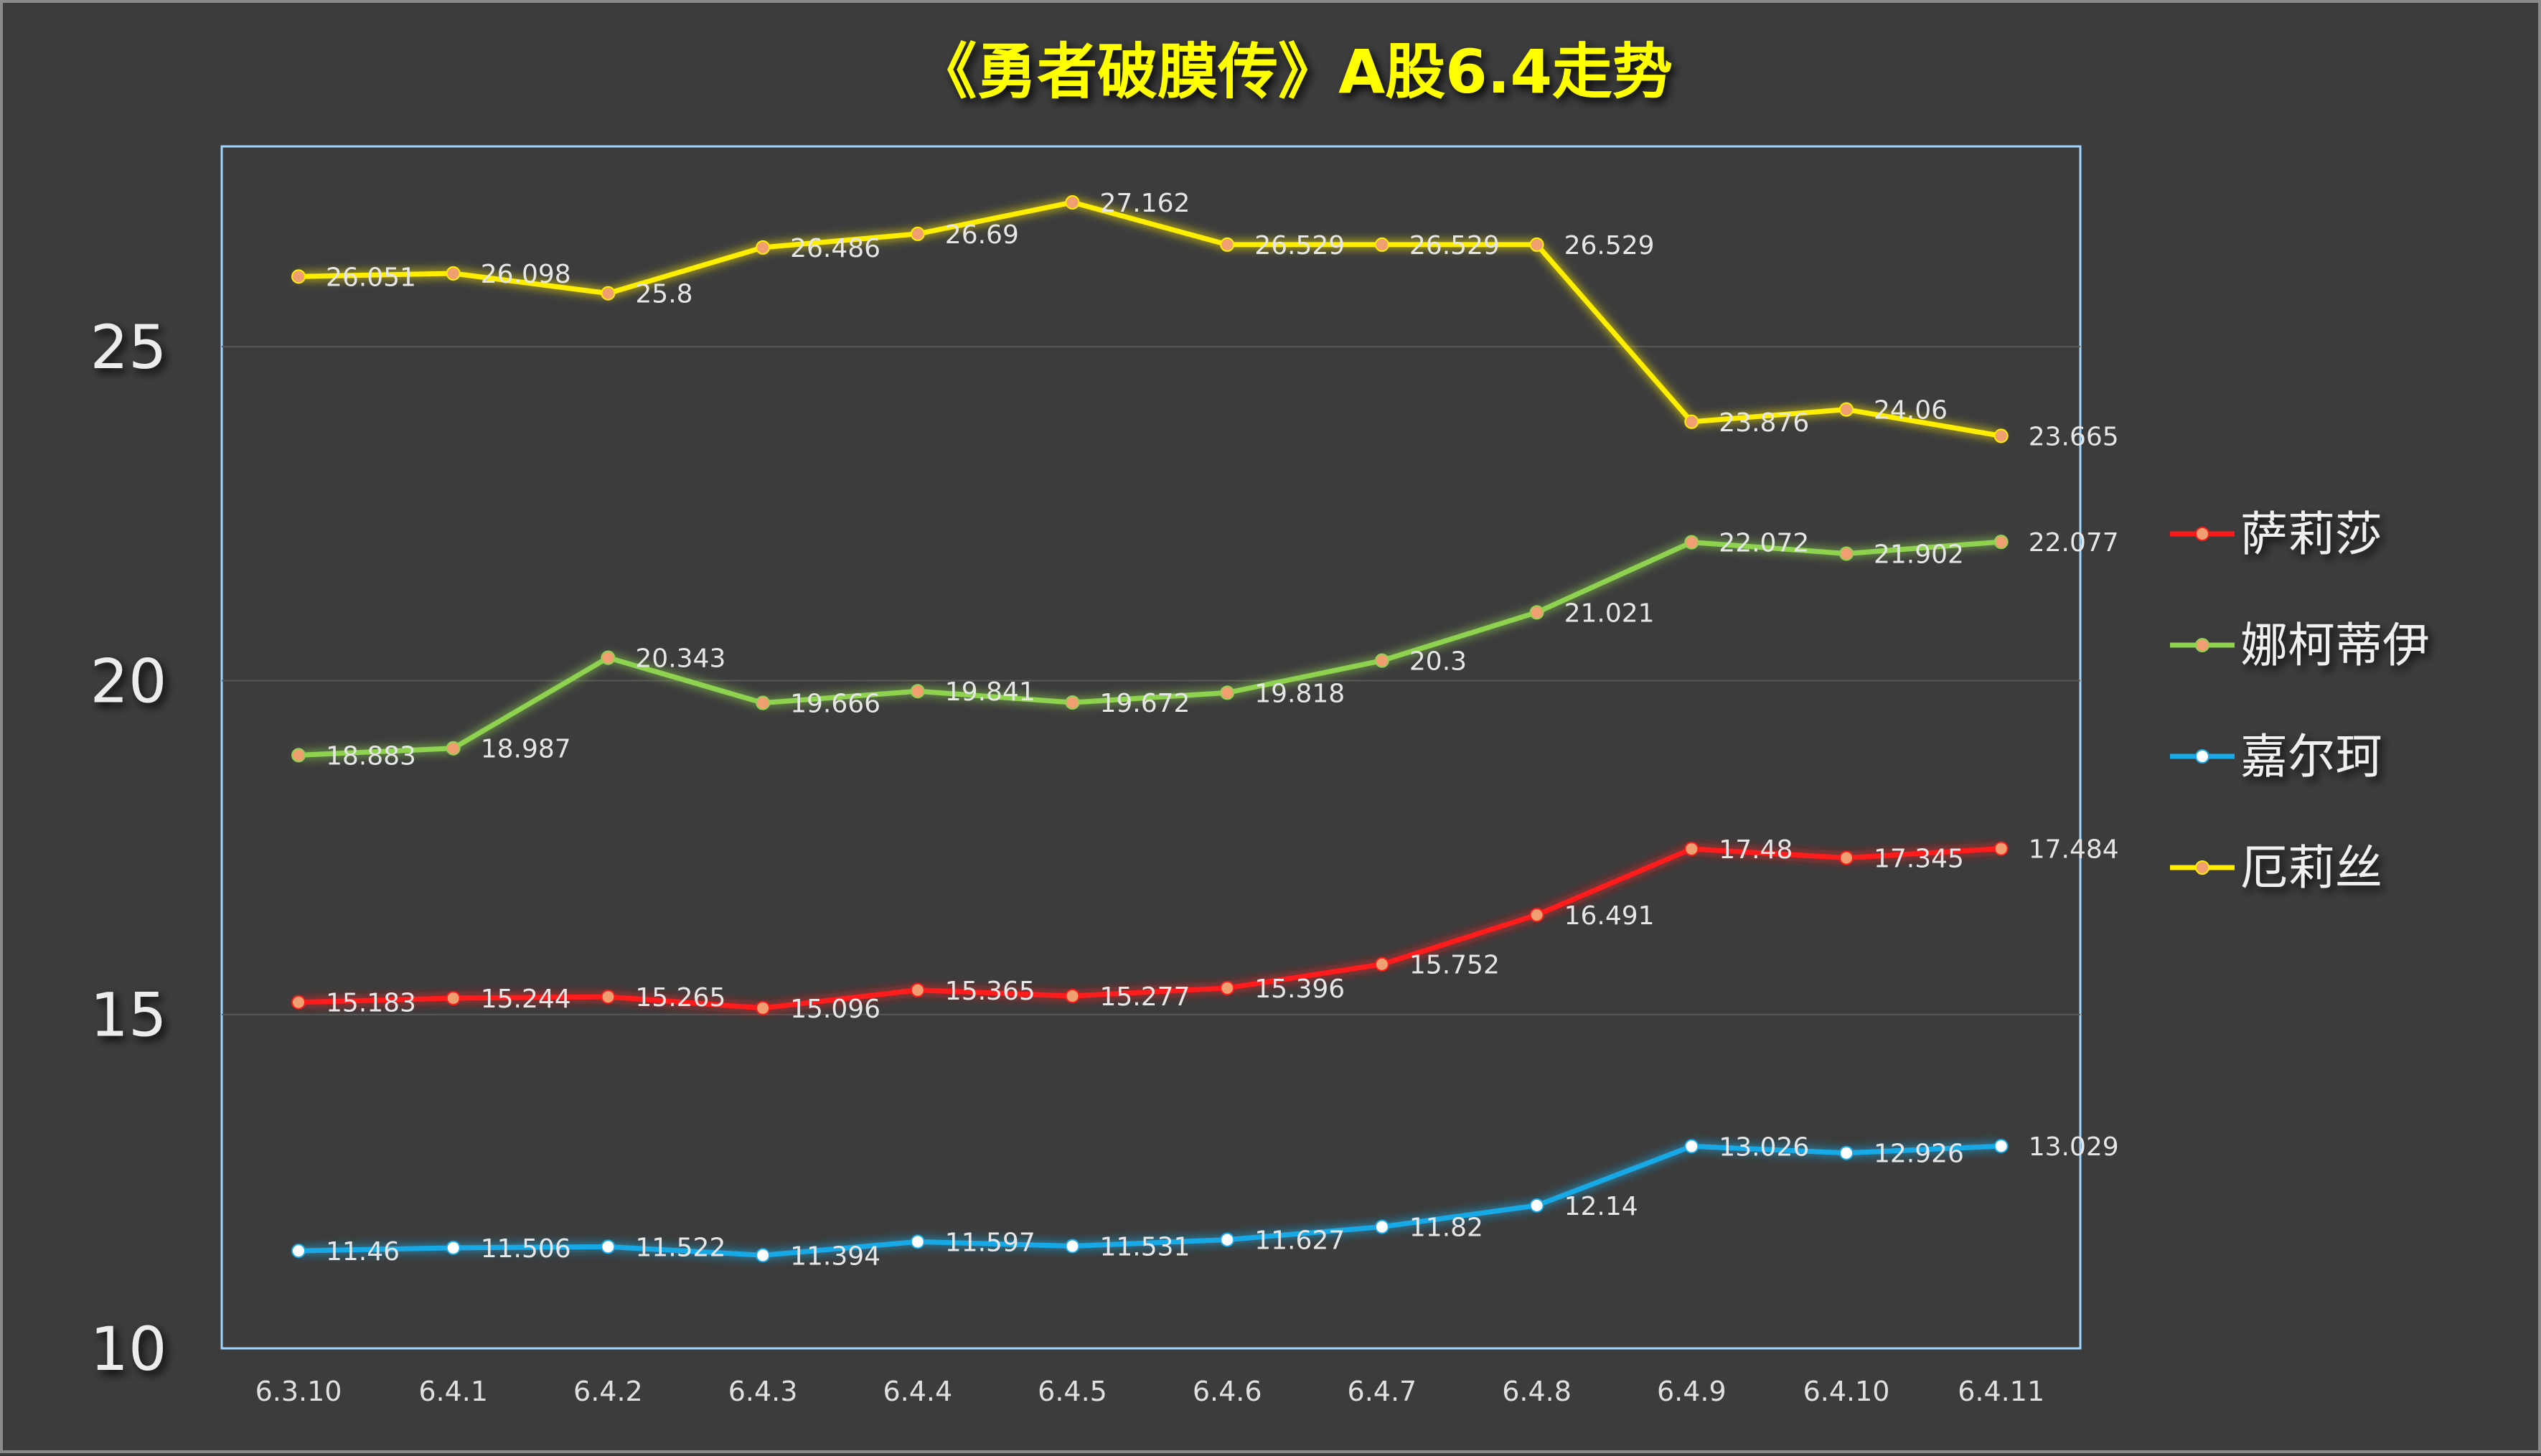  Describe the element at coordinates (453, 1391) in the screenshot. I see `x-tick-label: 6.4.1` at that location.